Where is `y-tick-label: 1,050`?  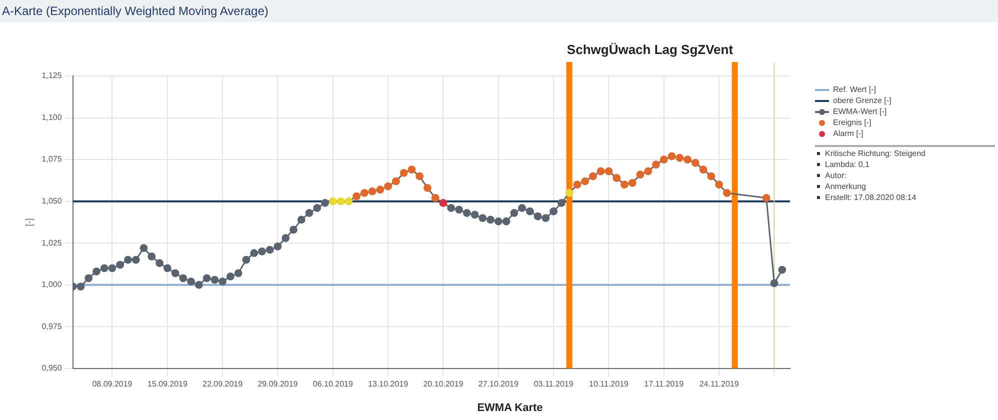 y-tick-label: 1,050 is located at coordinates (52, 201).